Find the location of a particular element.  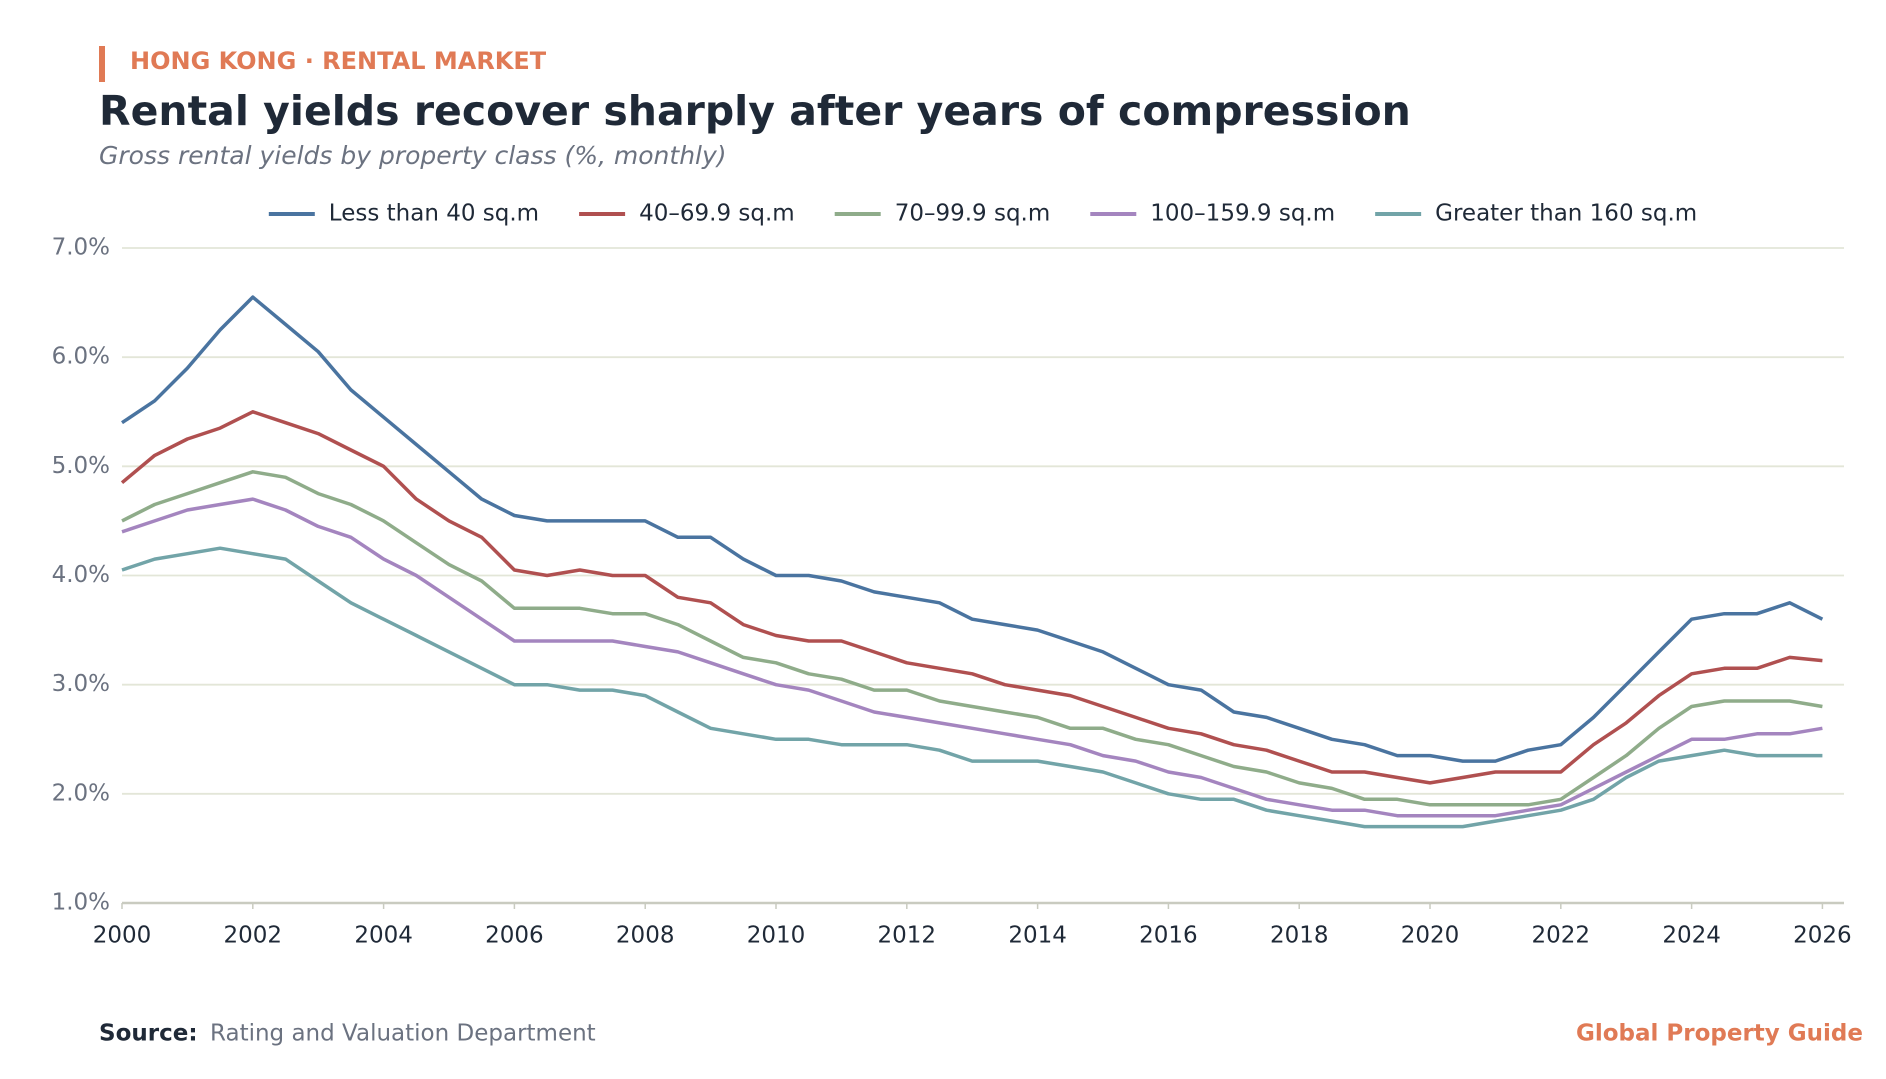

legend-label: 100–159.9 sq.m is located at coordinates (1242, 214).